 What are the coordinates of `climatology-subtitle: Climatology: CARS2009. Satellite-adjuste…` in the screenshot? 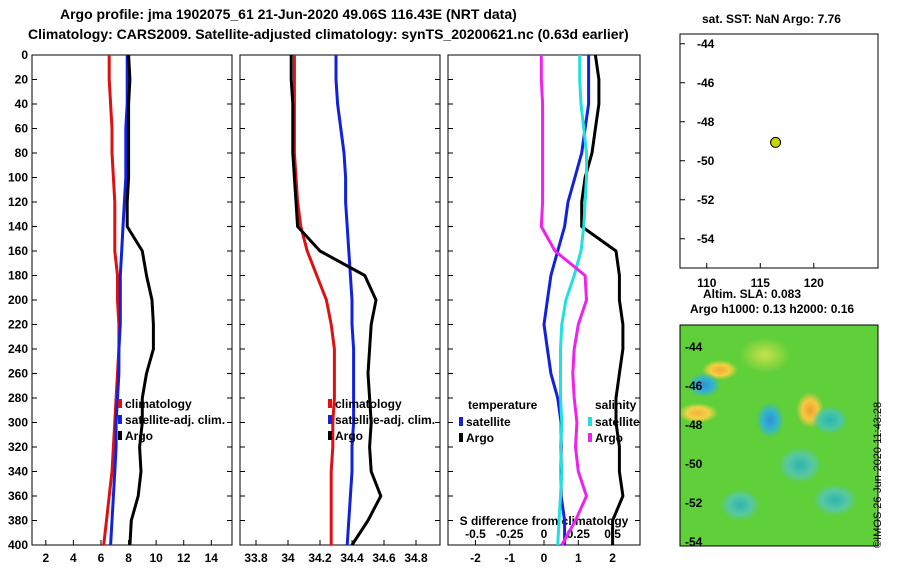 It's located at (328, 34).